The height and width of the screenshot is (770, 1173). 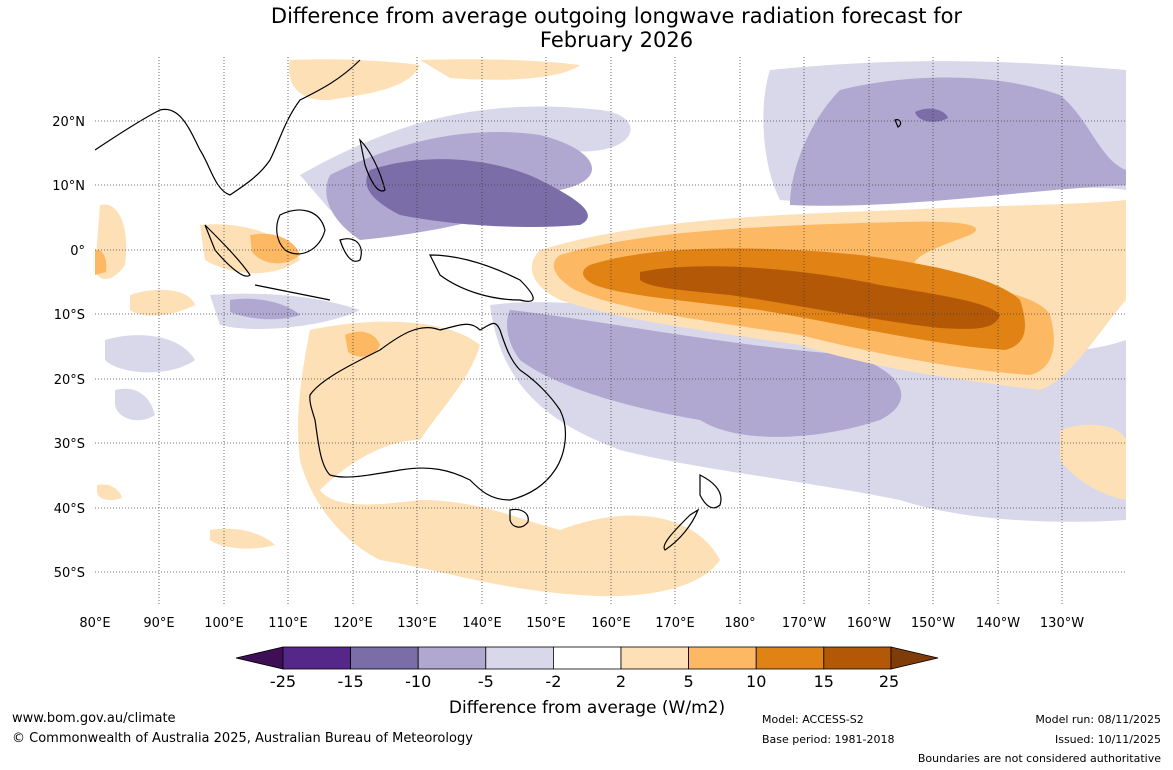 I want to click on colorbar-tick: 15, so click(x=824, y=681).